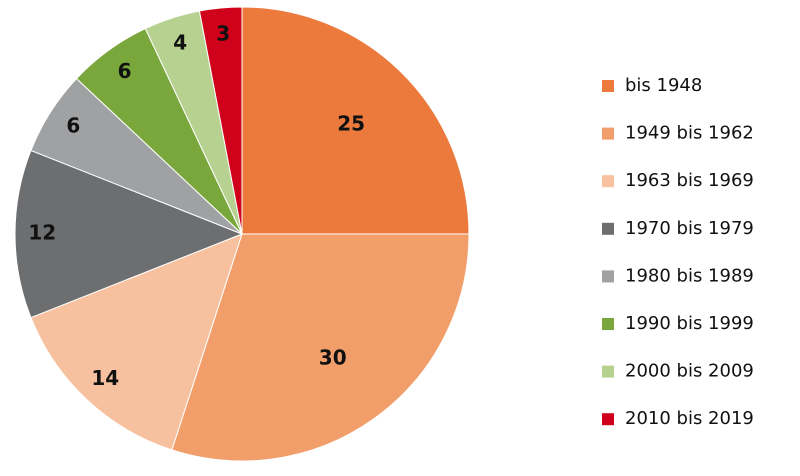 The height and width of the screenshot is (476, 800). I want to click on slice-label: 4, so click(180, 43).